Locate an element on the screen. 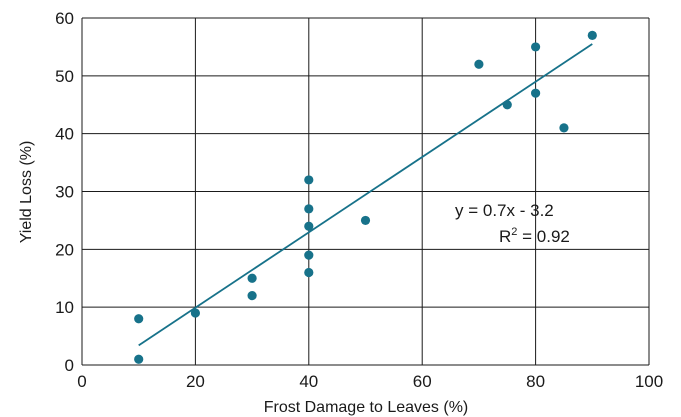  y-tick-label: 30 is located at coordinates (64, 192).